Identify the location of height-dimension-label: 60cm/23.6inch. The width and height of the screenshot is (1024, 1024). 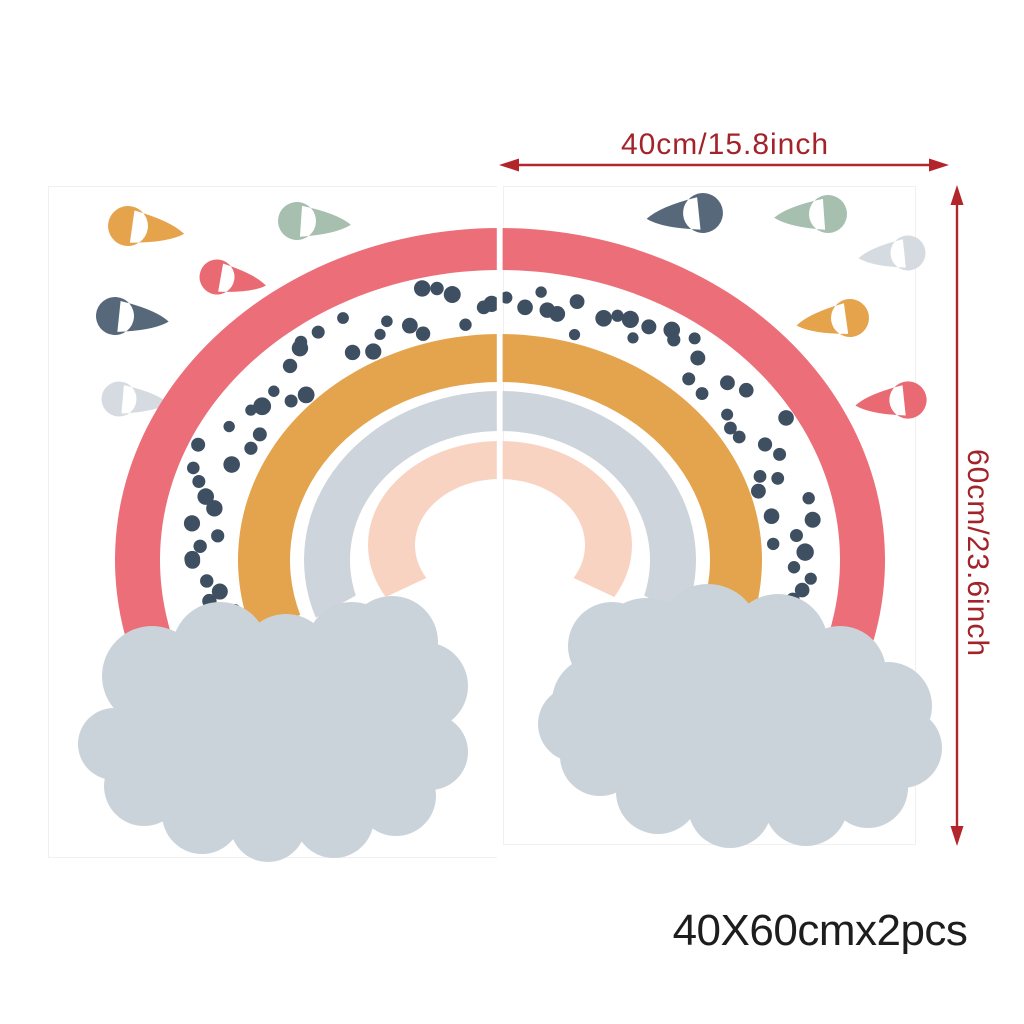
(977, 553).